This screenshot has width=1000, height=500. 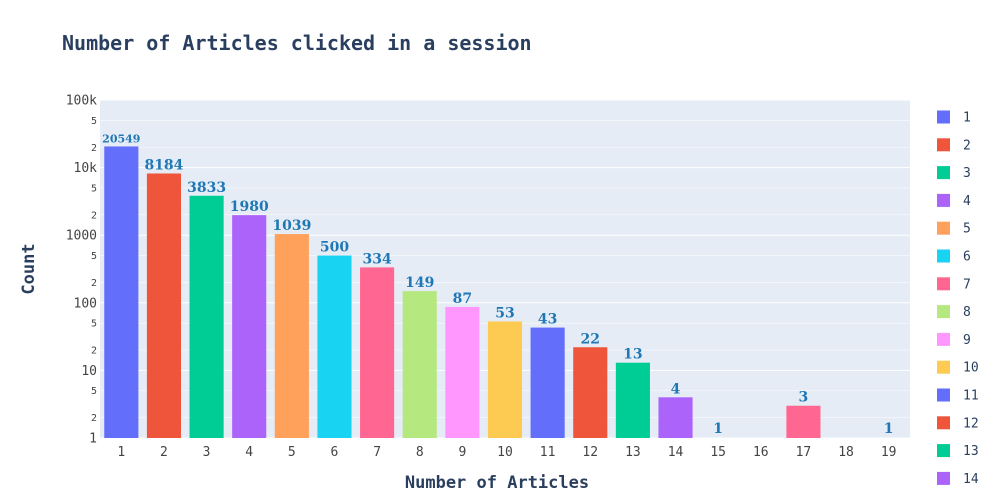 What do you see at coordinates (958, 479) in the screenshot?
I see `legend-item: 14` at bounding box center [958, 479].